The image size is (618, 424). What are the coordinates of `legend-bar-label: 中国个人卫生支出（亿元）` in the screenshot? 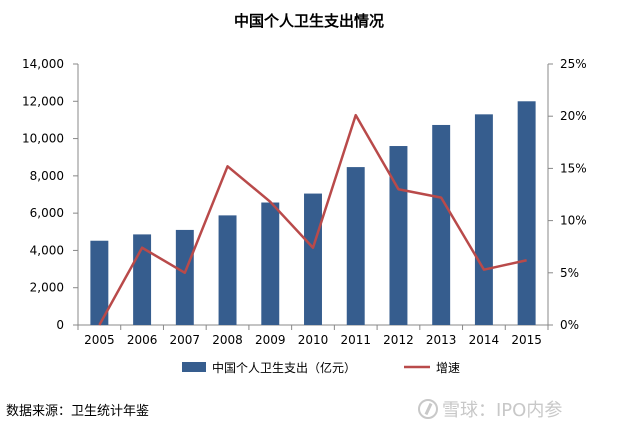 It's located at (284, 367).